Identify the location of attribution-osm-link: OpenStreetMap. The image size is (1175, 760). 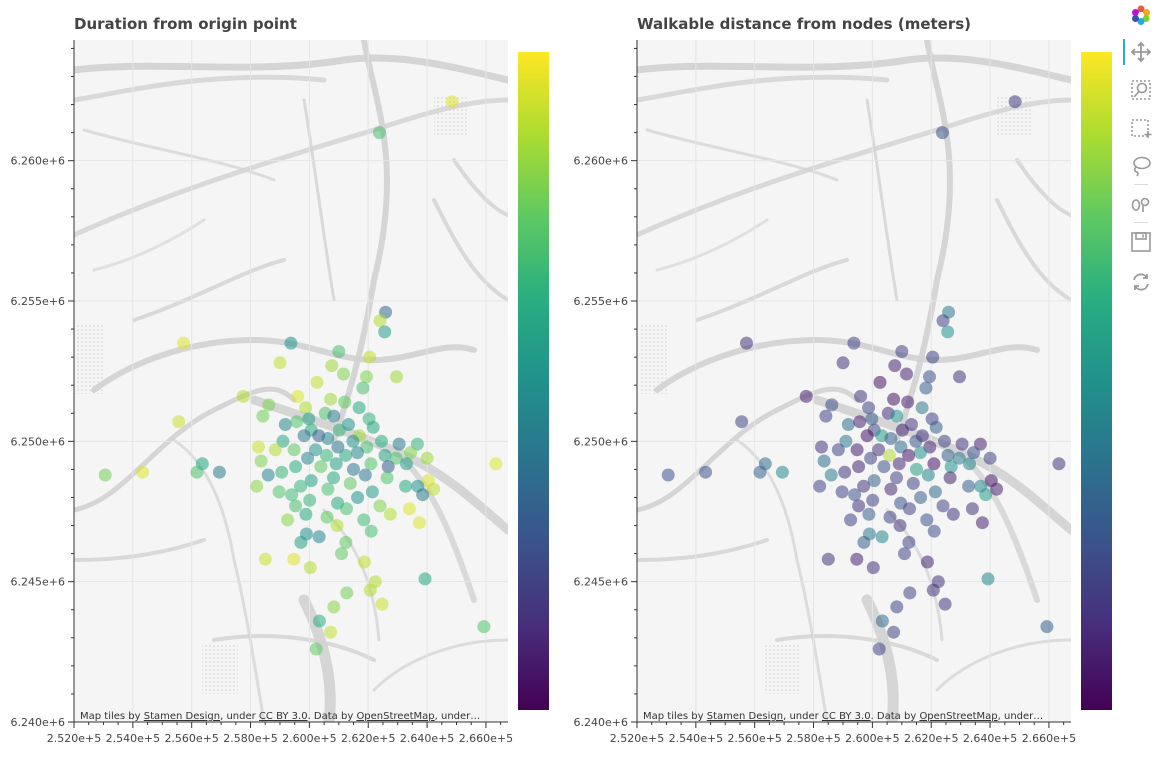
(395, 716).